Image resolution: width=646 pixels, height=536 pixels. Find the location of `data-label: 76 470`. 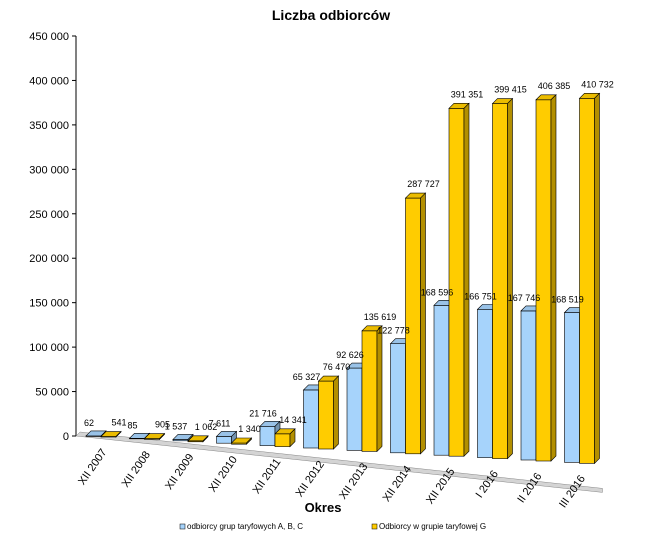

data-label: 76 470 is located at coordinates (337, 367).